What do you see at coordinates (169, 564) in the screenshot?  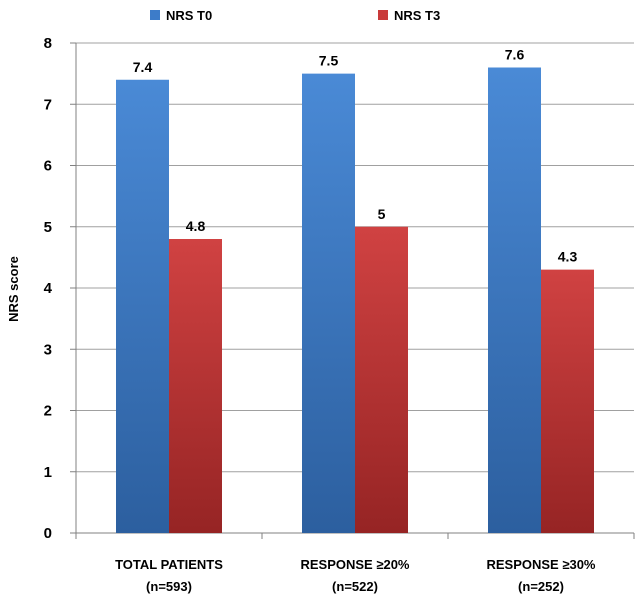 I see `x-tick-label: TOTAL PATIENTS` at bounding box center [169, 564].